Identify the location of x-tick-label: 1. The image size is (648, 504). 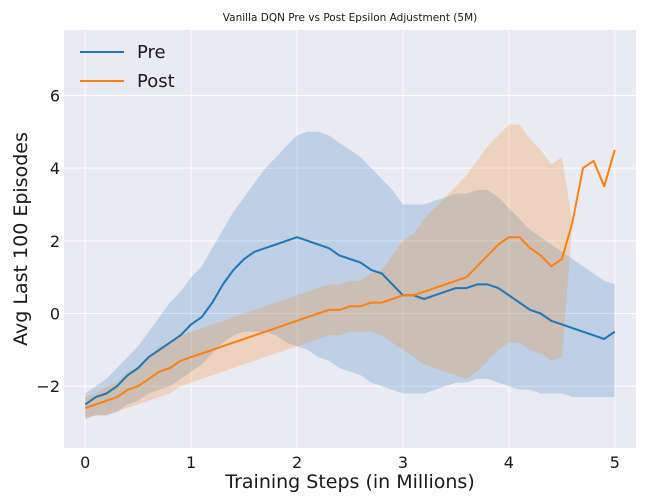
(191, 462).